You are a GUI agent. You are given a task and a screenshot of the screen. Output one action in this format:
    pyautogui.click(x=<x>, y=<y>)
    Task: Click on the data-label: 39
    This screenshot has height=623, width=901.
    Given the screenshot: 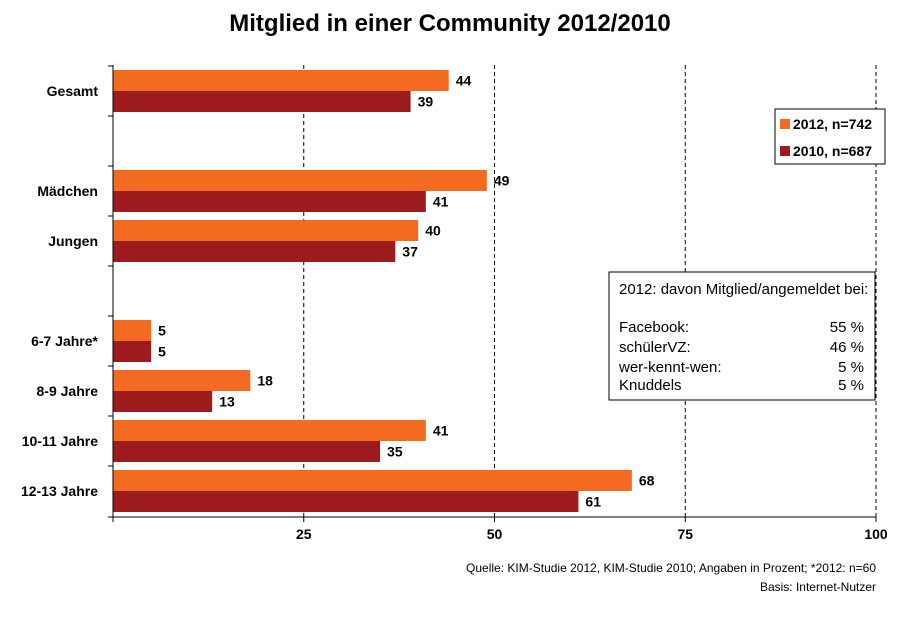 What is the action you would take?
    pyautogui.click(x=426, y=102)
    